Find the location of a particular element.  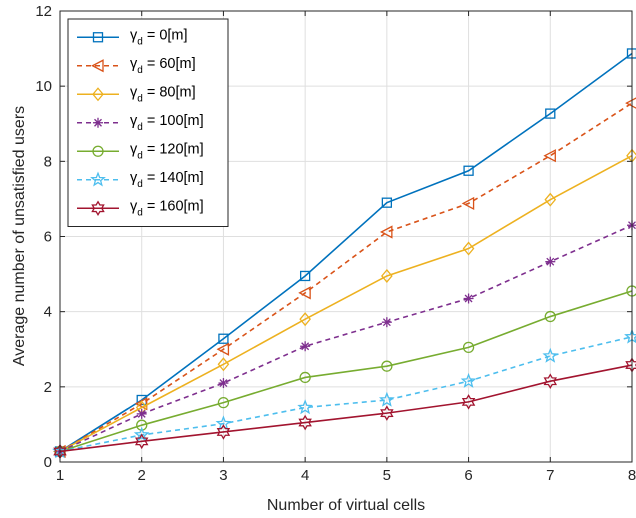

y-tick-label: 8 is located at coordinates (48, 161).